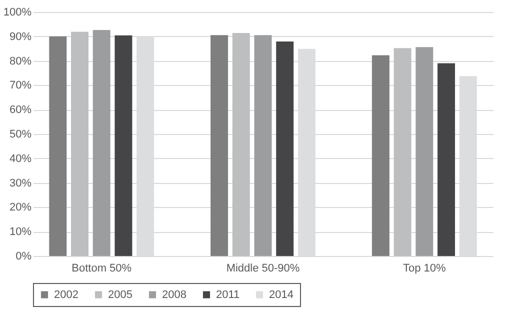  I want to click on x-tick-label: Bottom 50%, so click(102, 268).